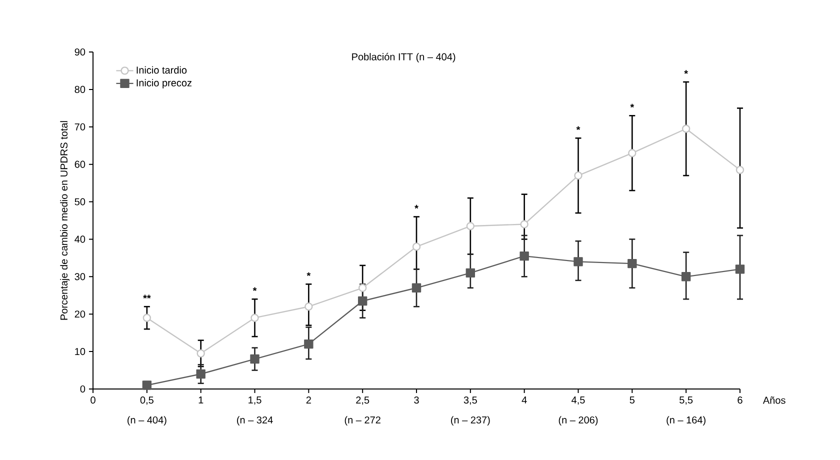 The height and width of the screenshot is (460, 840). I want to click on x-tick-label: 0,5, so click(147, 400).